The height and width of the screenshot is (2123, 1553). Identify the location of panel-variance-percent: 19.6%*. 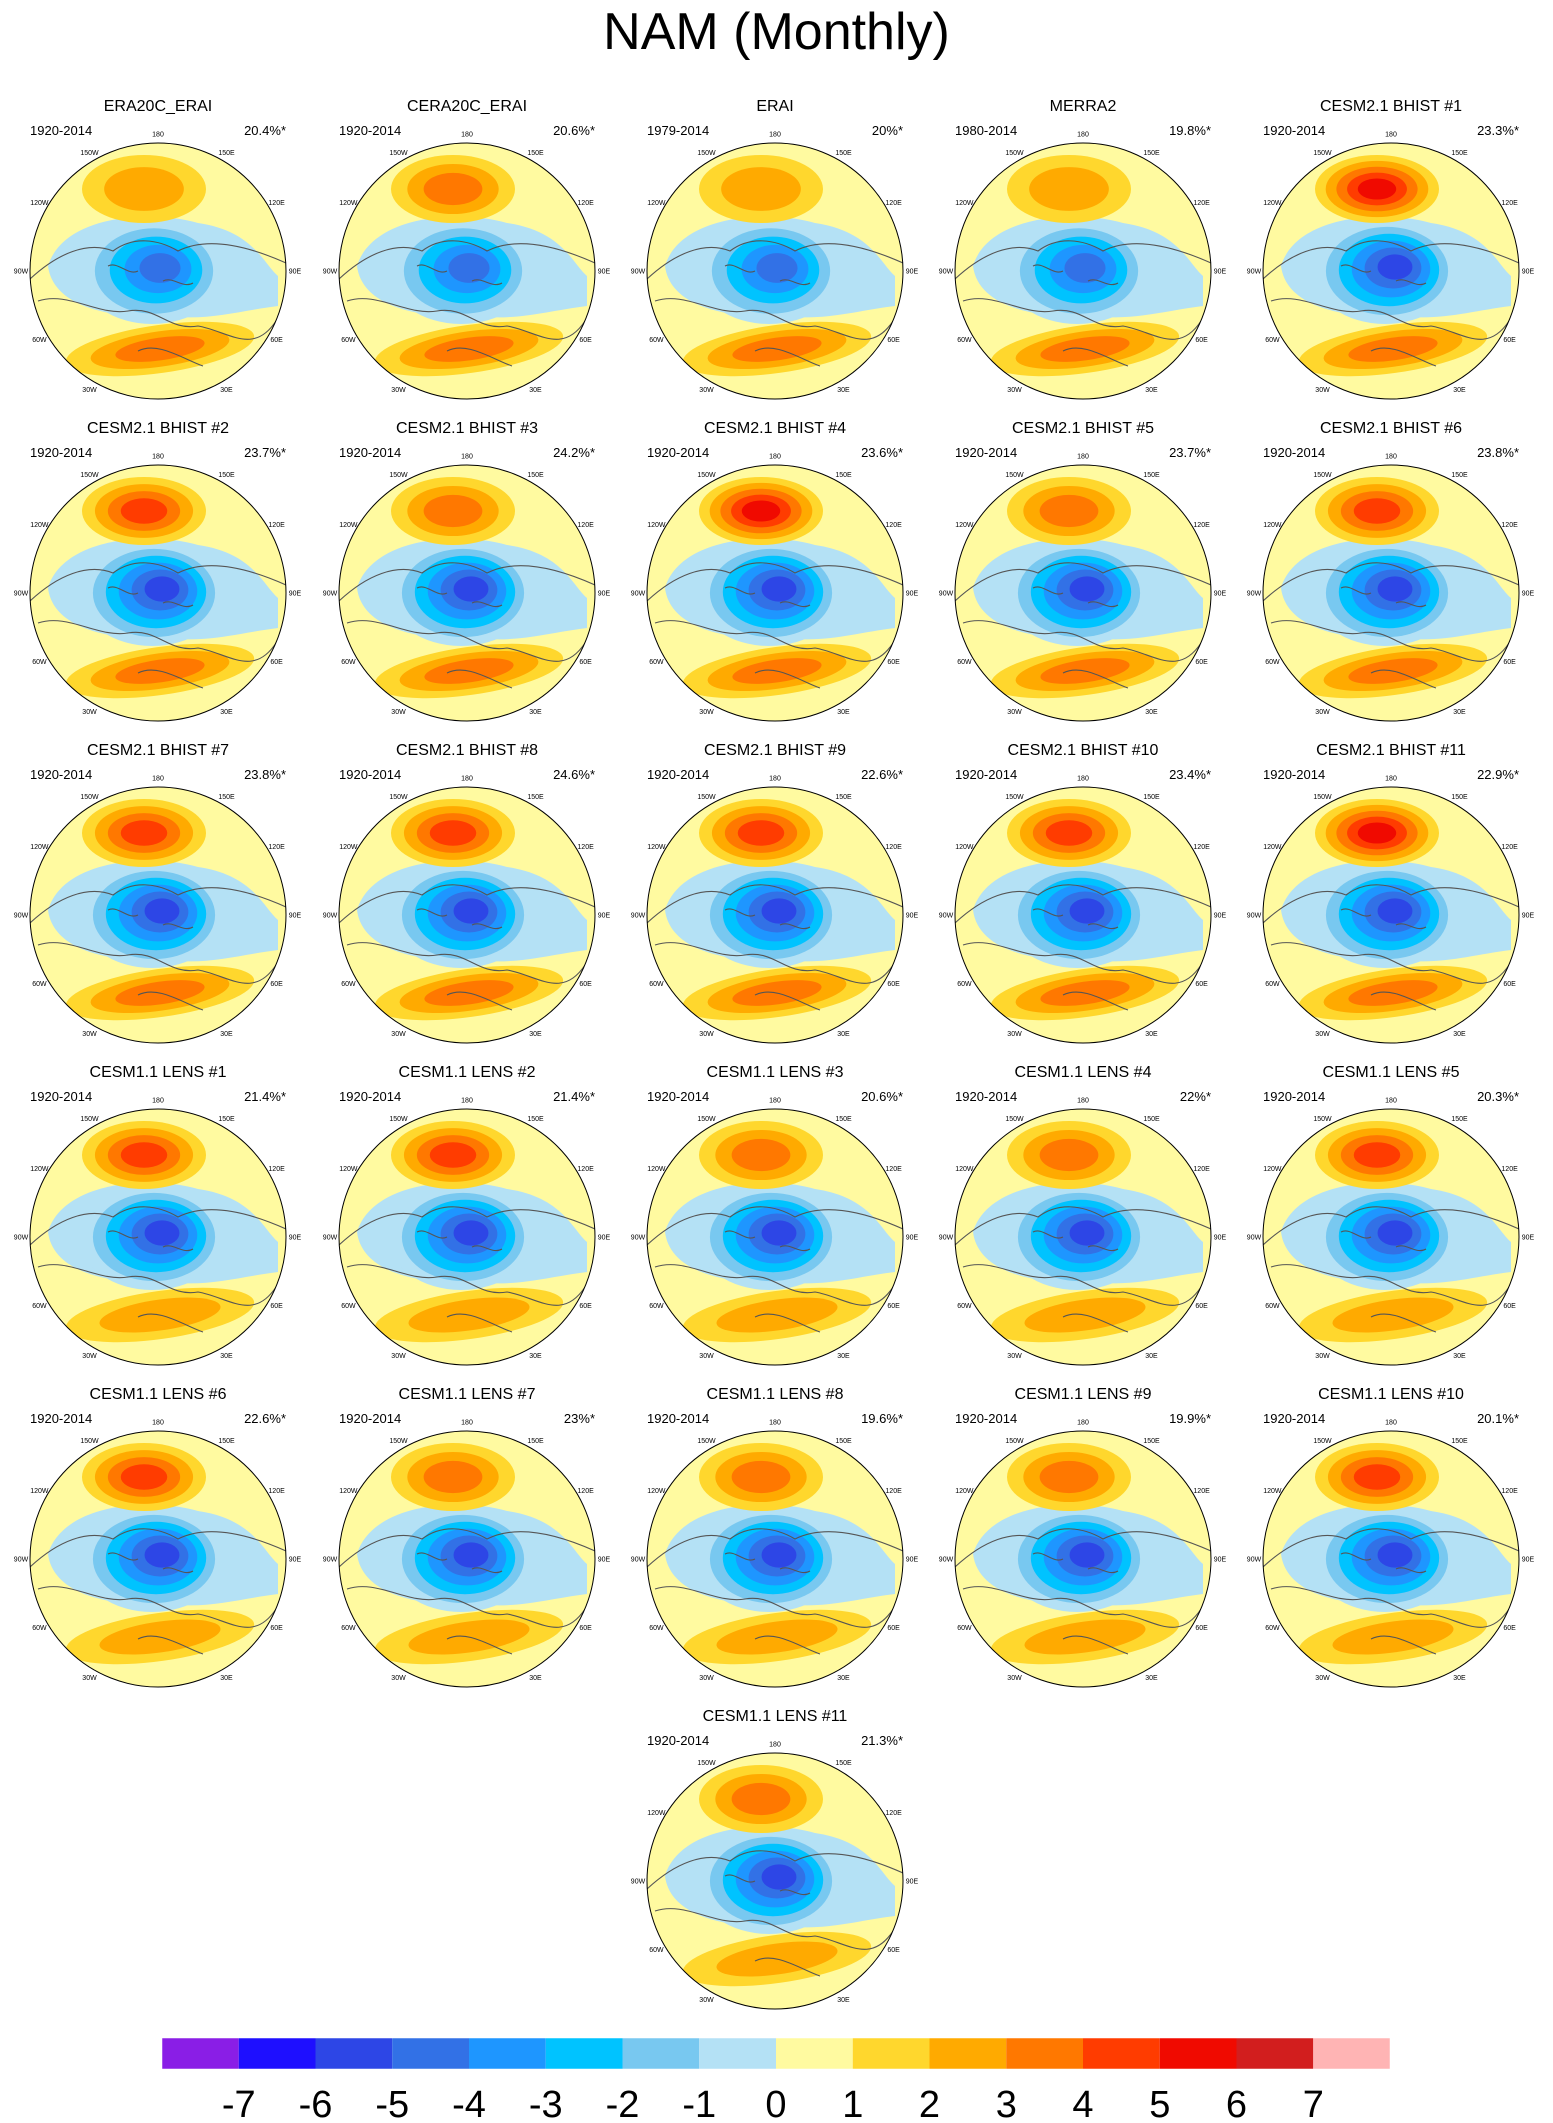
(882, 1418).